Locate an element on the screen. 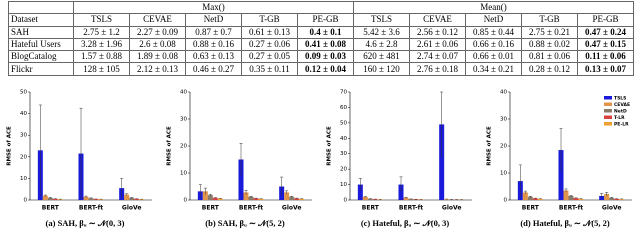 This screenshot has width=640, height=240. table-cell: 0.87 ± 0.7 is located at coordinates (213, 32).